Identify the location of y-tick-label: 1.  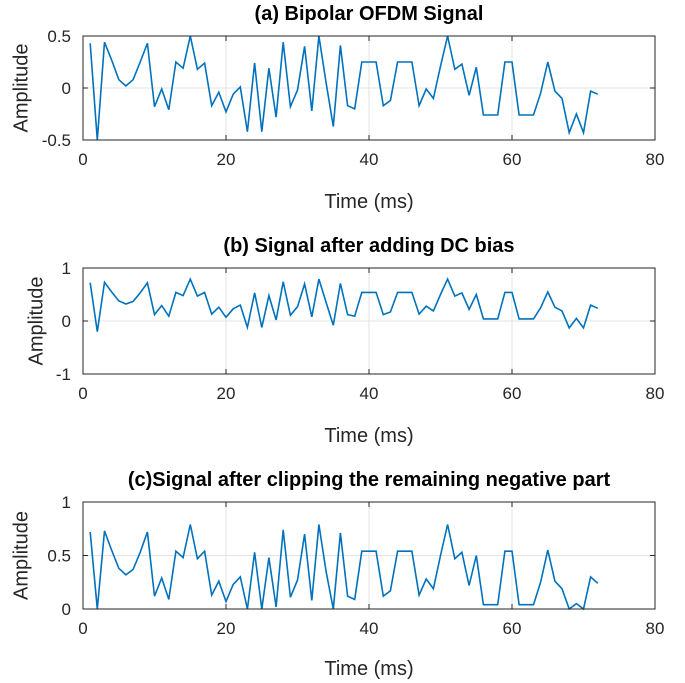
(66, 268).